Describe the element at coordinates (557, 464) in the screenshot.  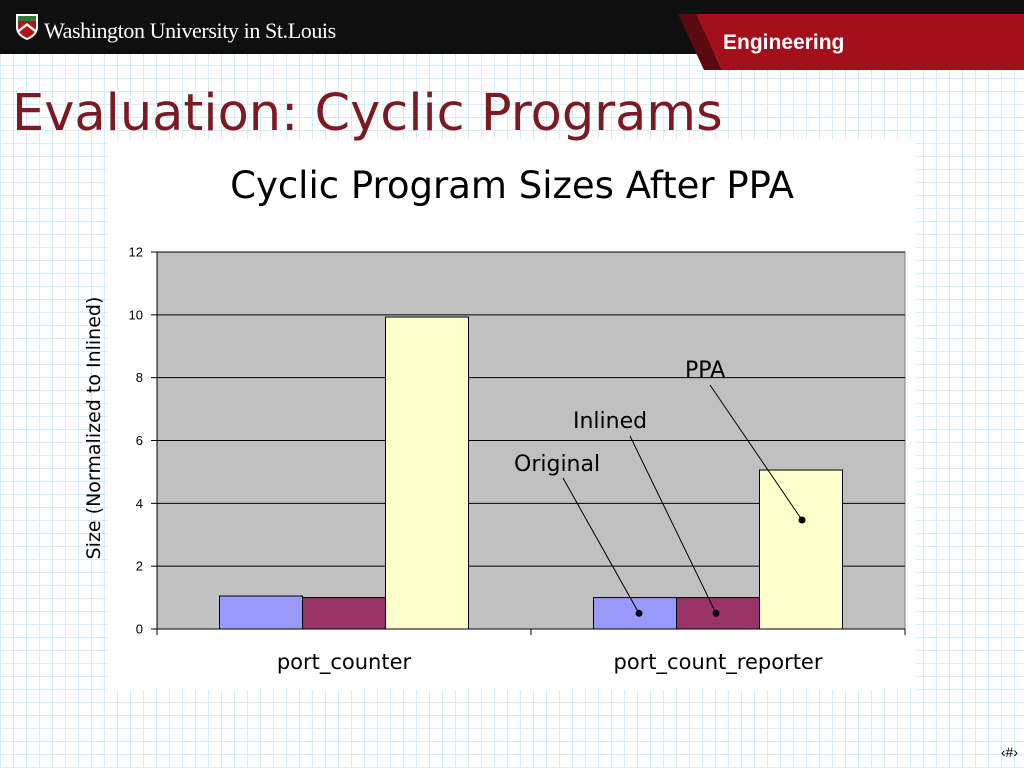
I see `callout-label-original: Original` at that location.